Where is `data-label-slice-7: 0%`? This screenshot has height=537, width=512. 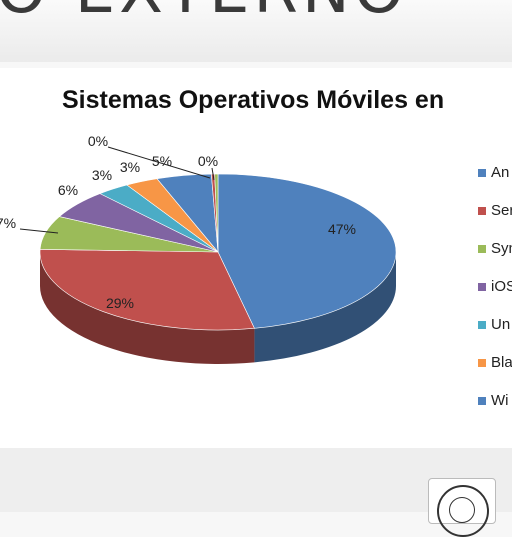
data-label-slice-7: 0% is located at coordinates (98, 141).